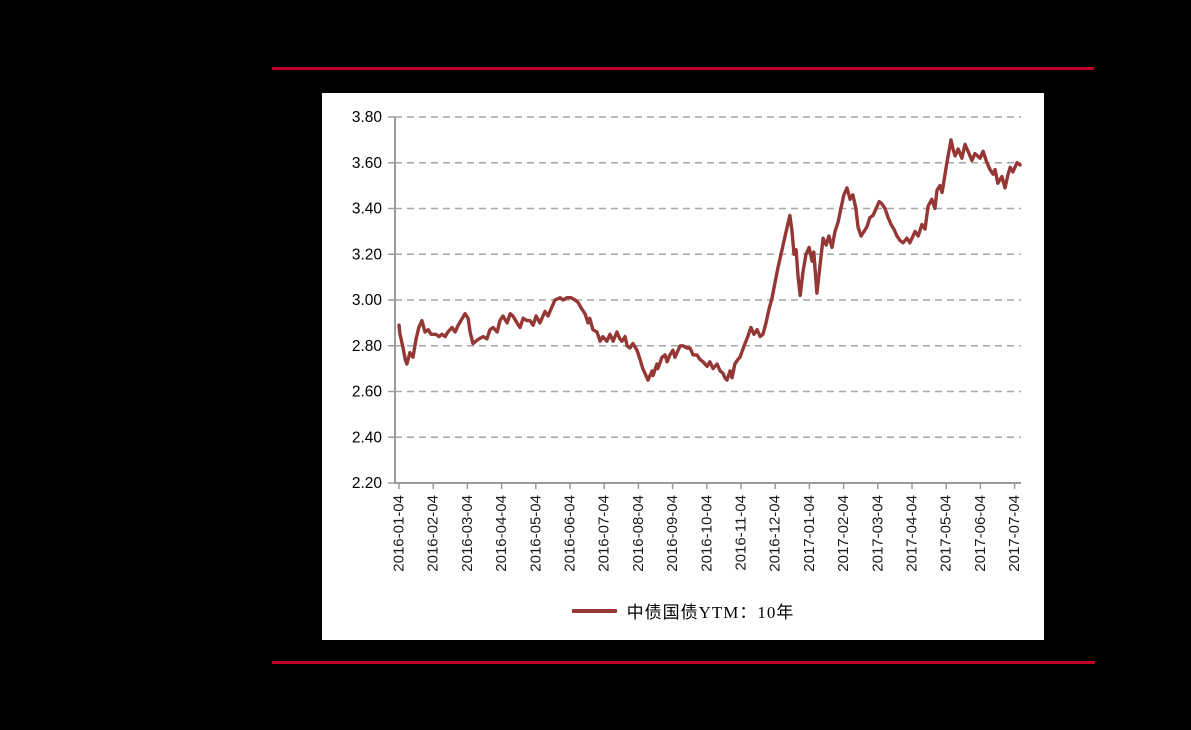 The image size is (1191, 730). What do you see at coordinates (706, 533) in the screenshot?
I see `x-tick-label: 2016-10-04` at bounding box center [706, 533].